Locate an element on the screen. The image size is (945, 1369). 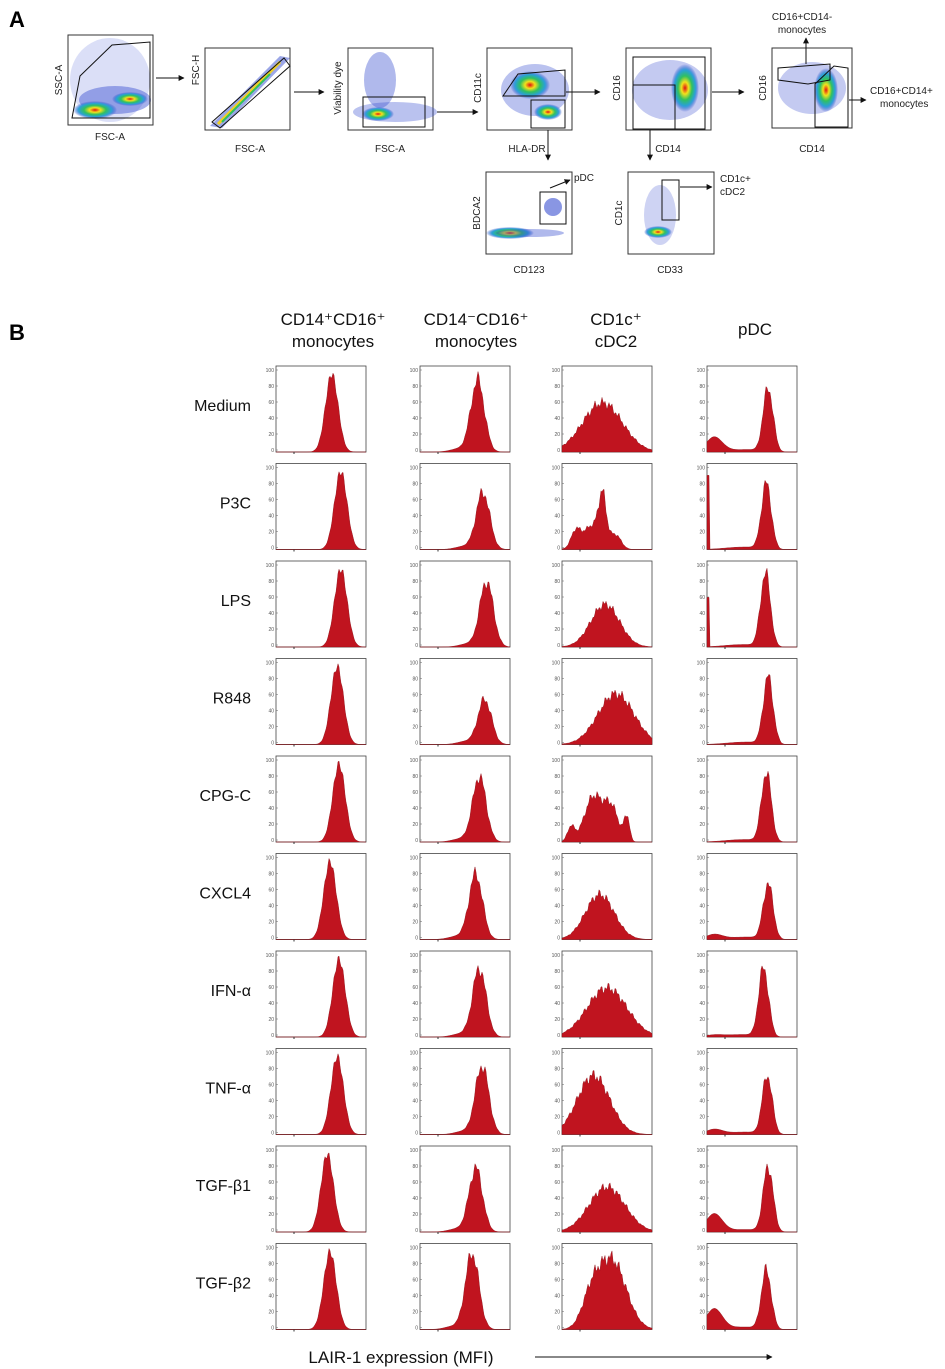
gate-label-cdc2-line1: CD1c+ is located at coordinates (735, 179).